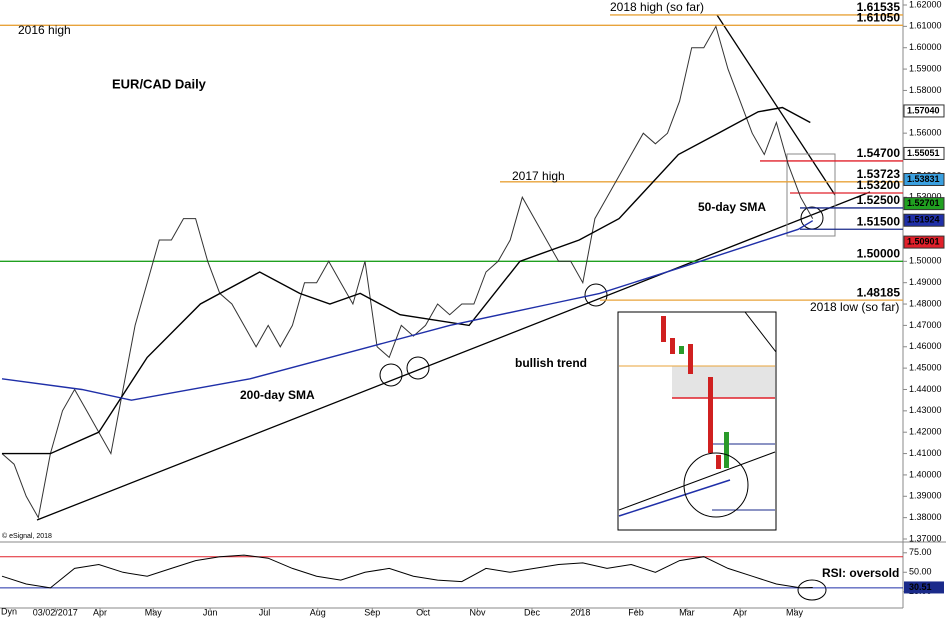 The width and height of the screenshot is (946, 619). What do you see at coordinates (760, 332) in the screenshot?
I see `inset-resistance` at bounding box center [760, 332].